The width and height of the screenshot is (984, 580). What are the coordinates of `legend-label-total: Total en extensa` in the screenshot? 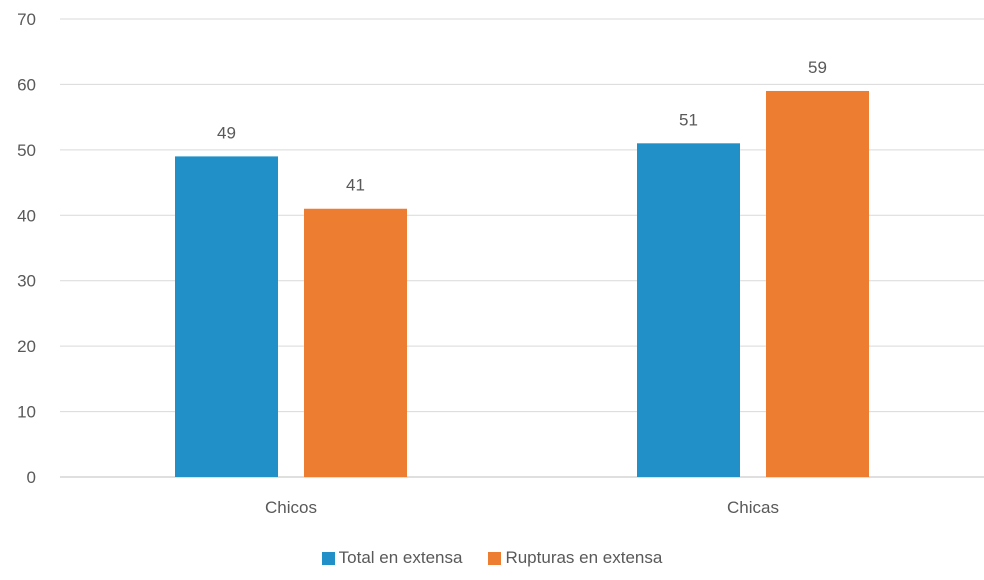 It's located at (400, 557).